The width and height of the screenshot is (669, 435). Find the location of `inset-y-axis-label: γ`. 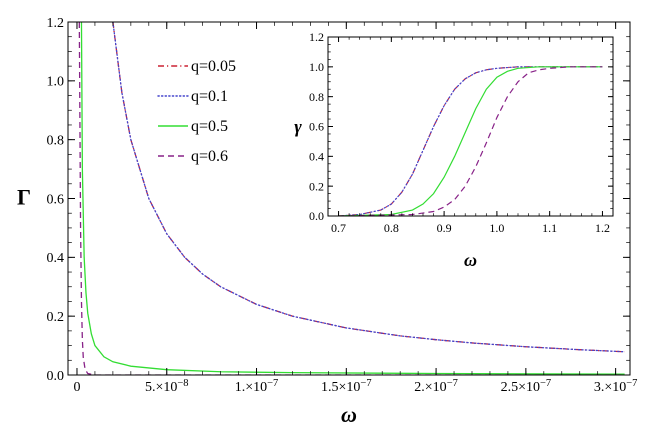

inset-y-axis-label: γ is located at coordinates (298, 127).